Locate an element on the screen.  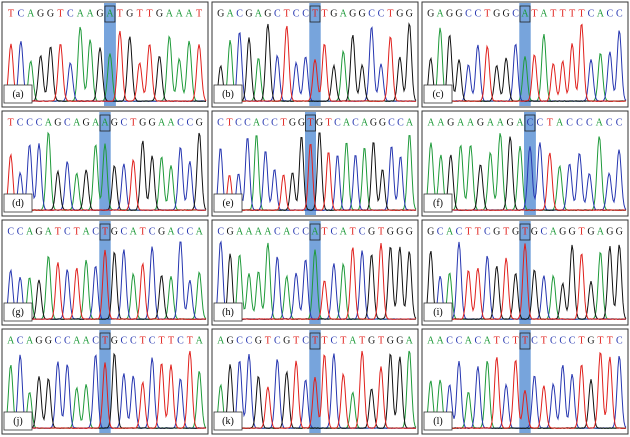
panel: C T C C A C C T G G T G T C A C A G G C C A(e) is located at coordinates (315, 163).